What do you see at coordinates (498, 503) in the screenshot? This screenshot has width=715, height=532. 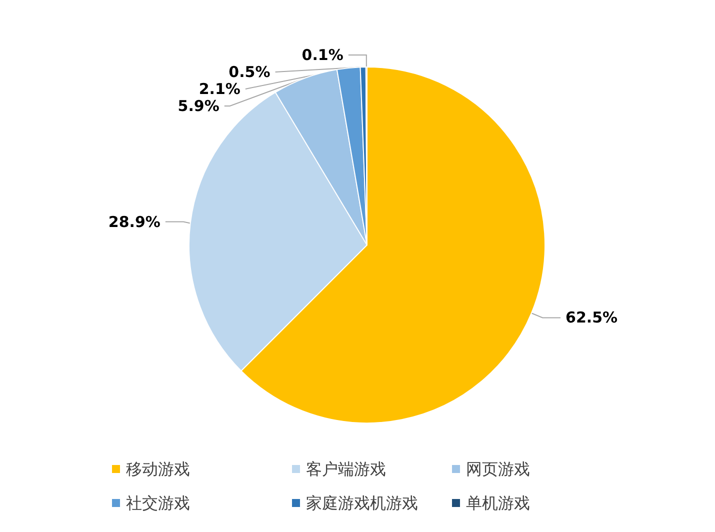 I see `legend-label: 单机游戏` at bounding box center [498, 503].